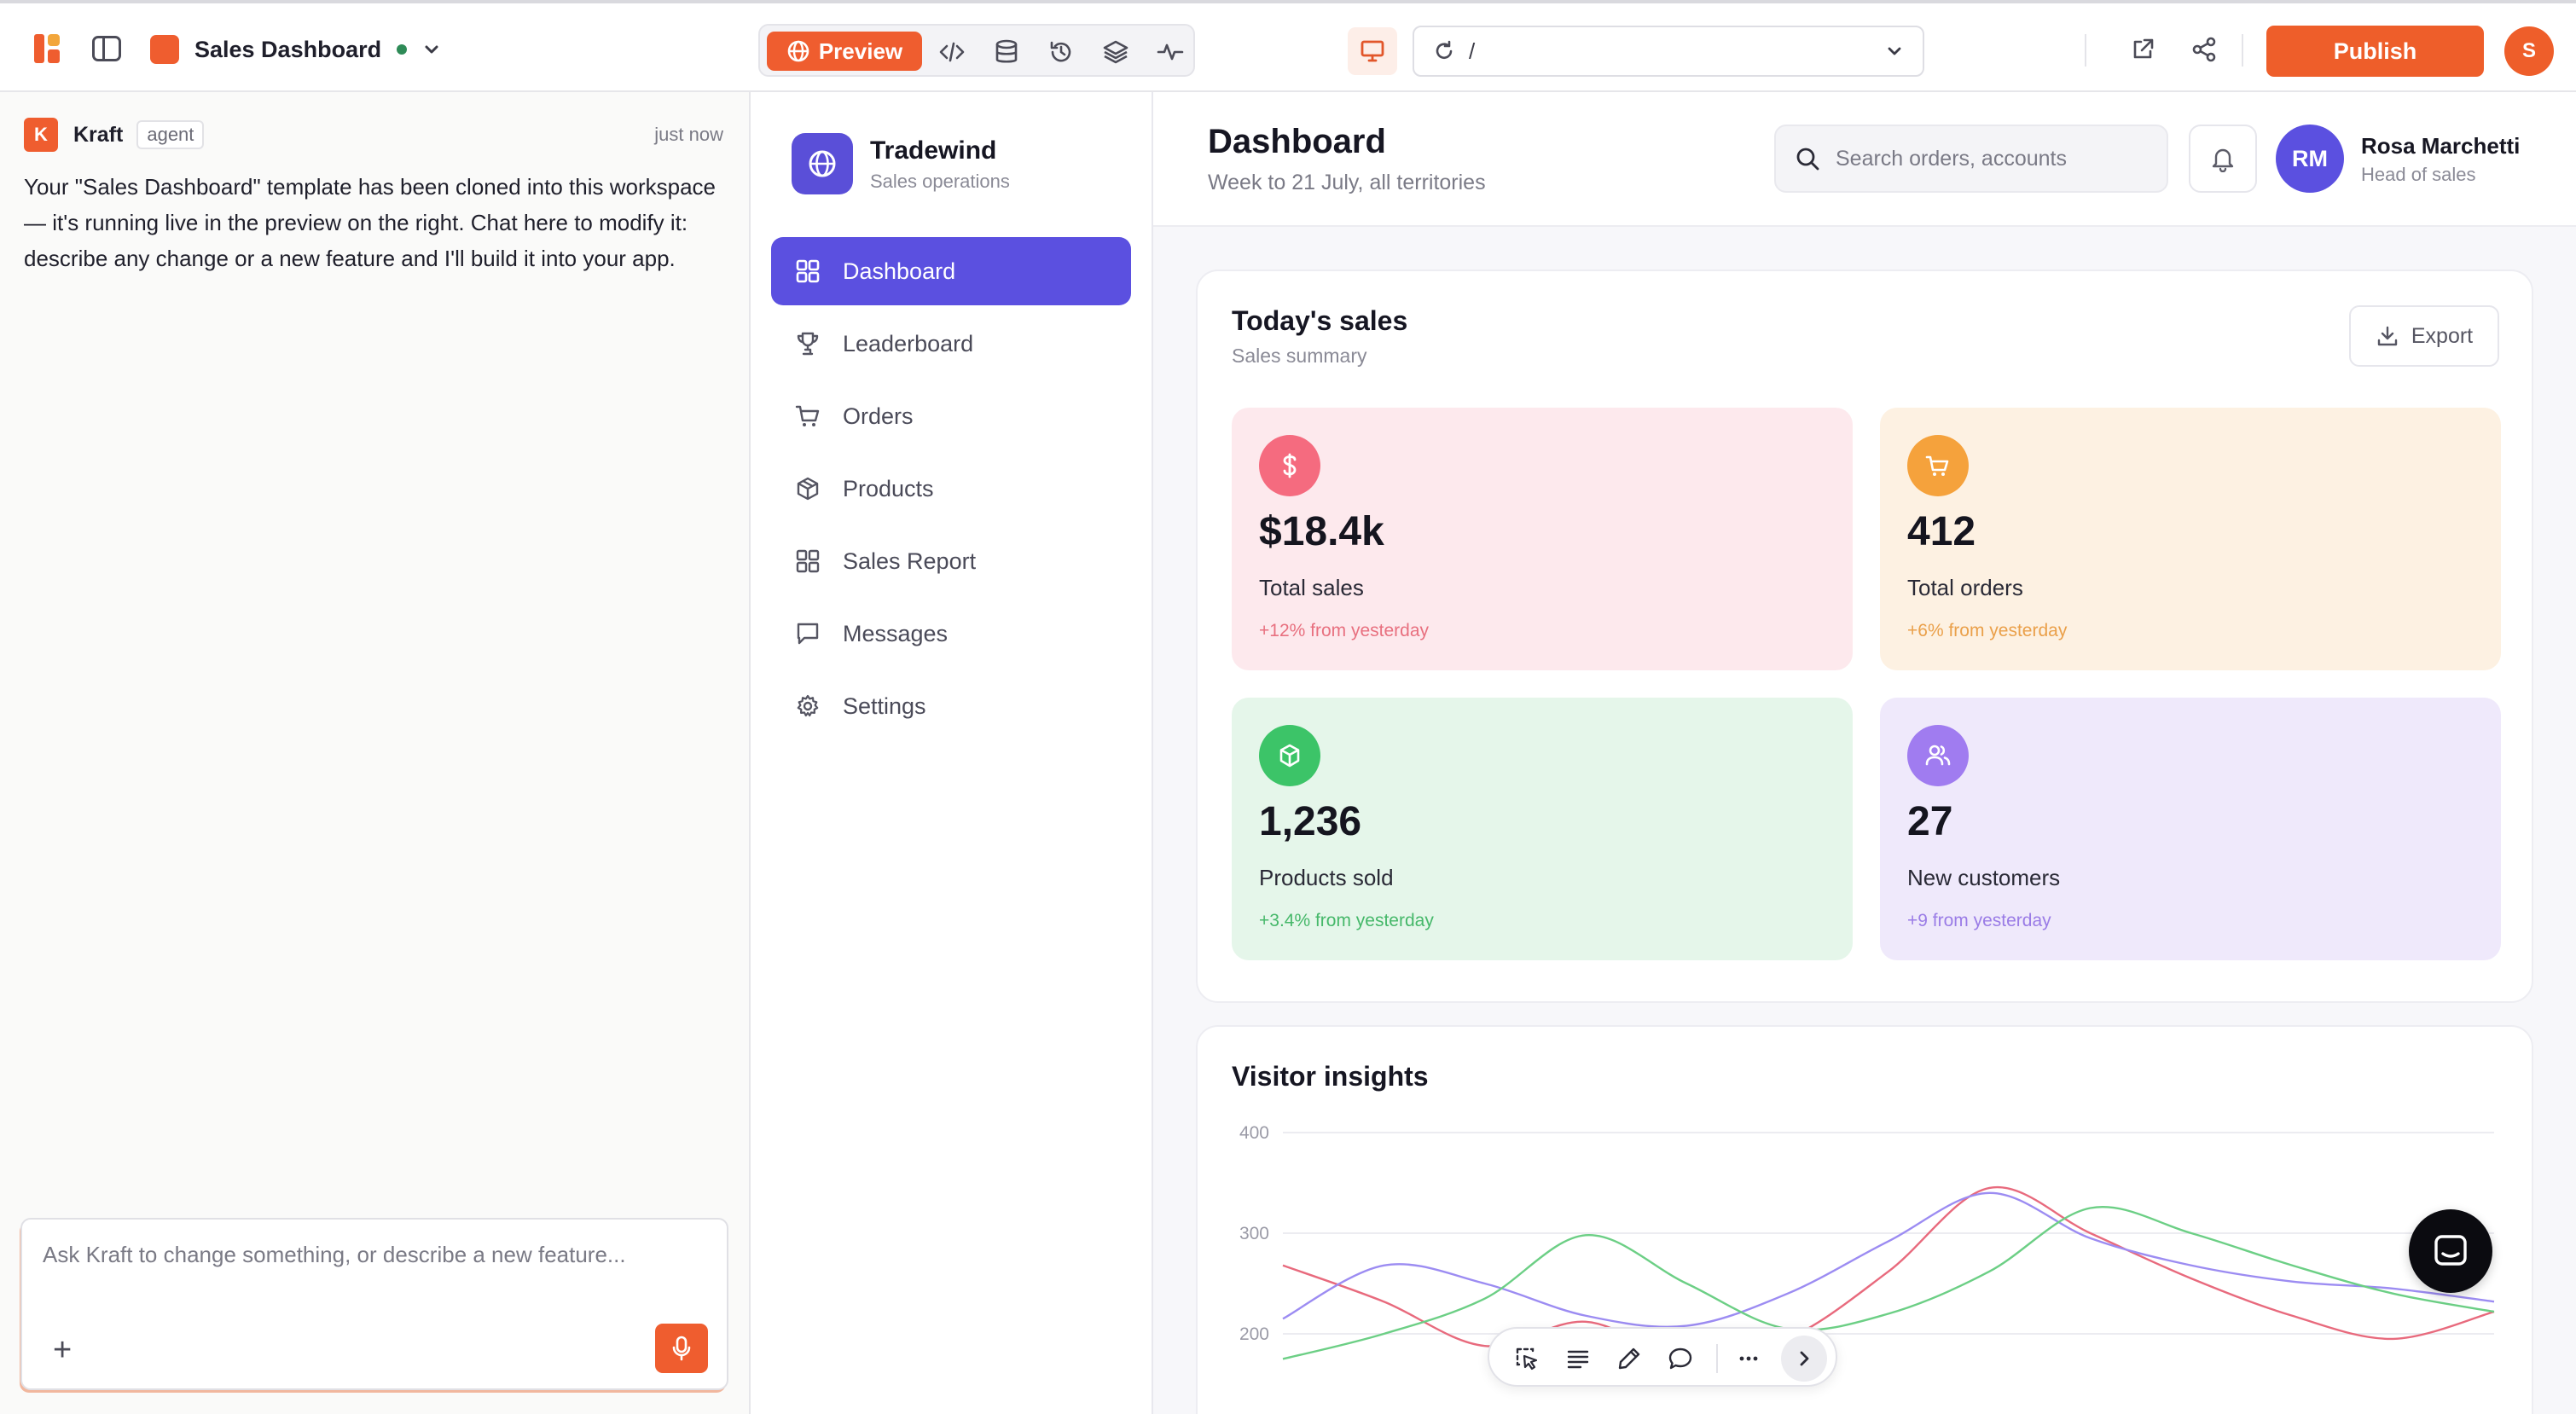  I want to click on stat-label: Total orders, so click(1965, 587).